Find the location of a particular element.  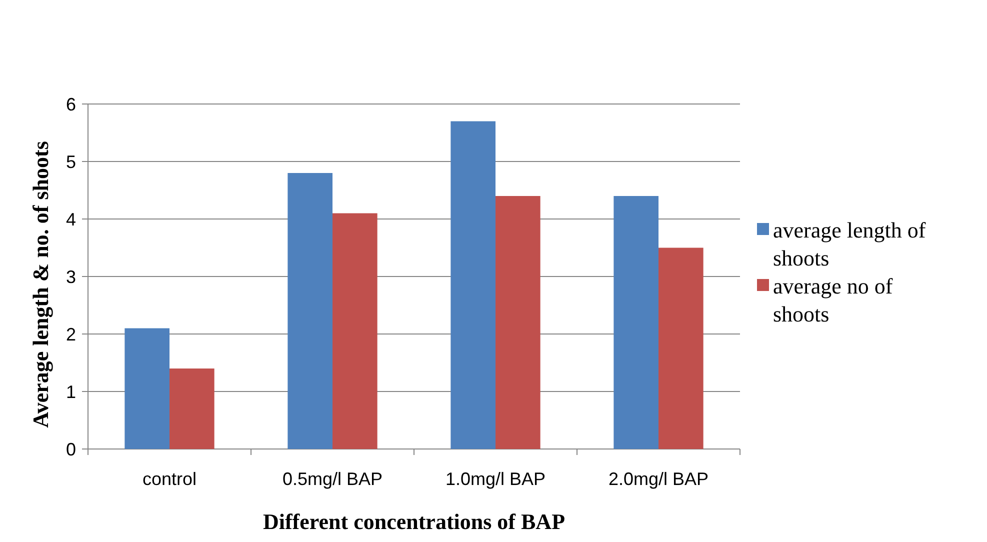

y-tick-label: 6 is located at coordinates (71, 104).